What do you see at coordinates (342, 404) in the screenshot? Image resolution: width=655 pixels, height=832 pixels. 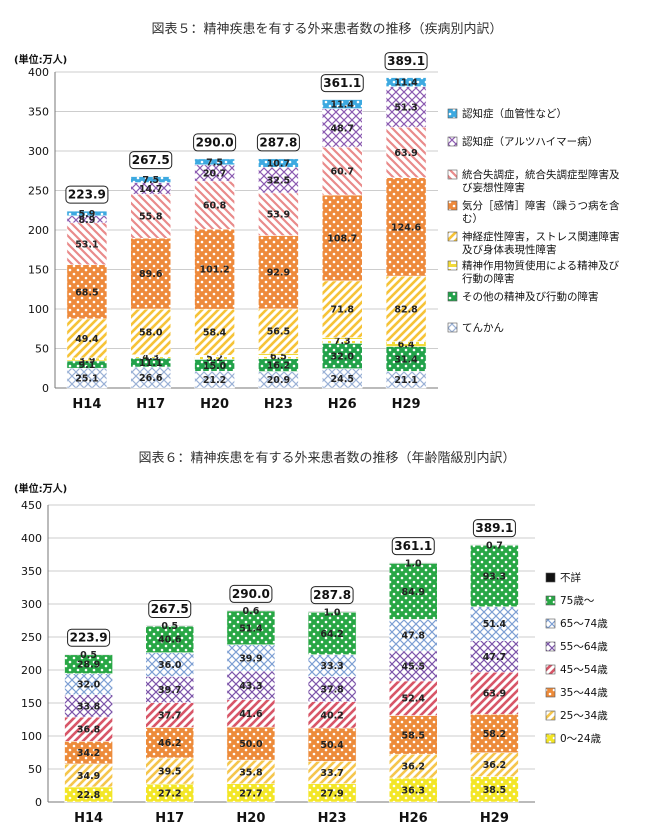 I see `x-tick-label: H26` at bounding box center [342, 404].